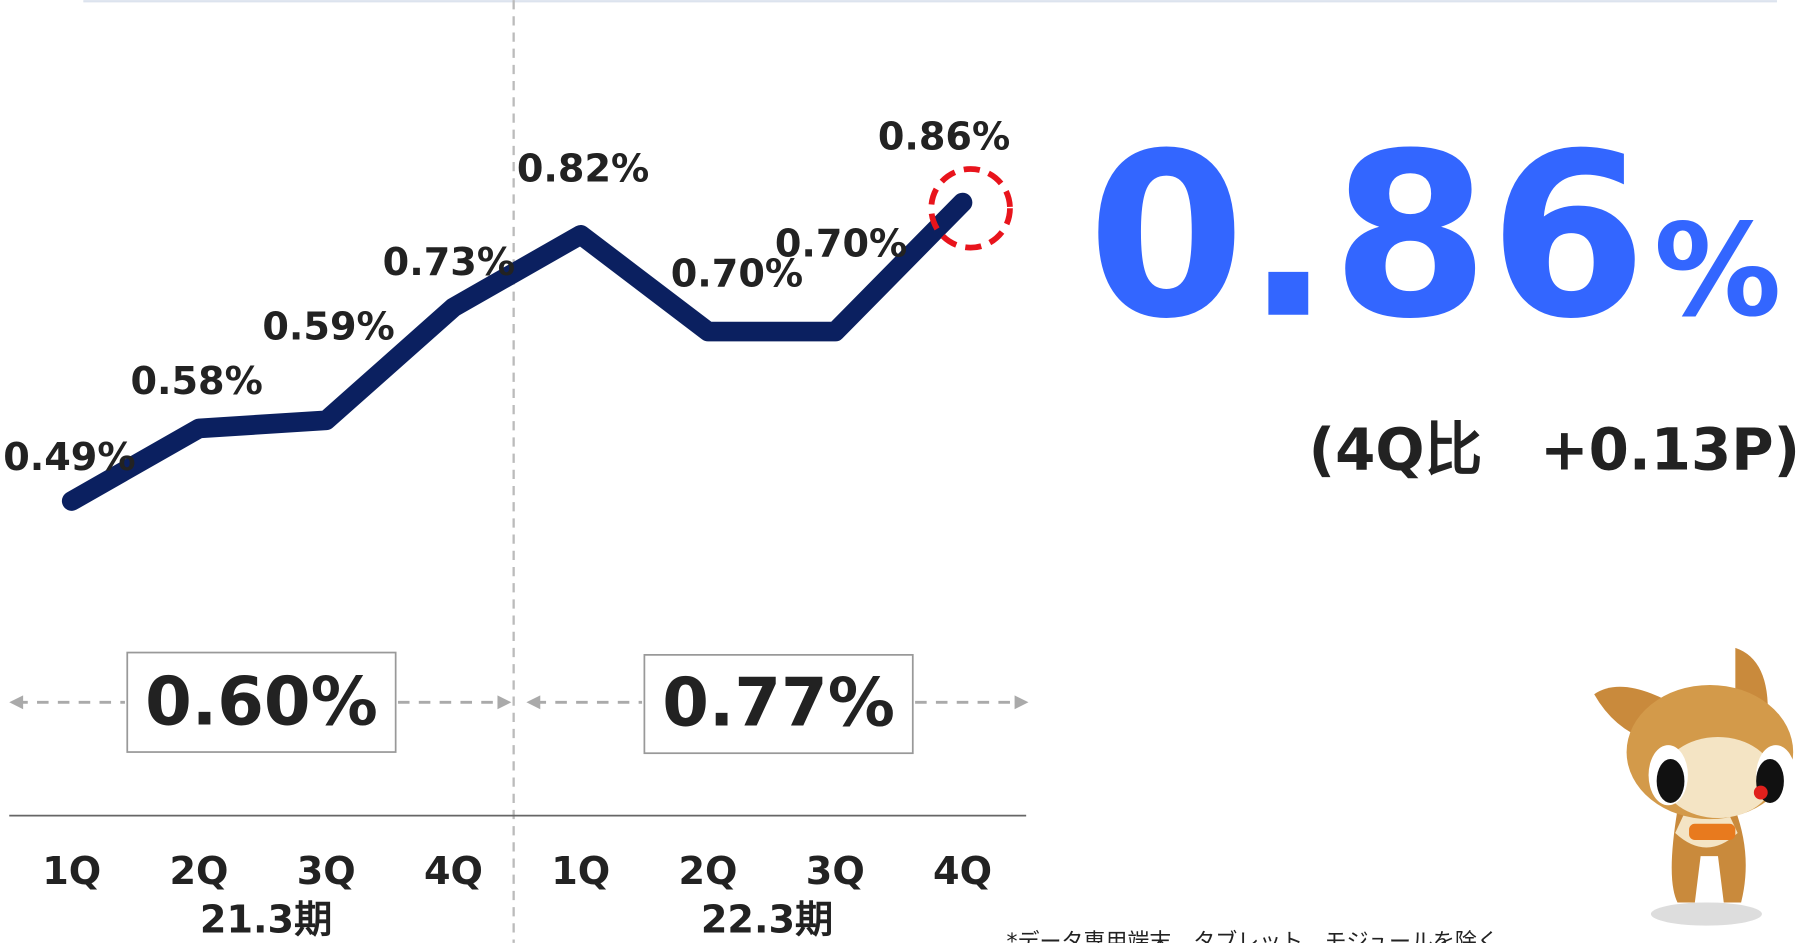 Image resolution: width=1814 pixels, height=943 pixels. I want to click on data-label: 0.86%, so click(944, 137).